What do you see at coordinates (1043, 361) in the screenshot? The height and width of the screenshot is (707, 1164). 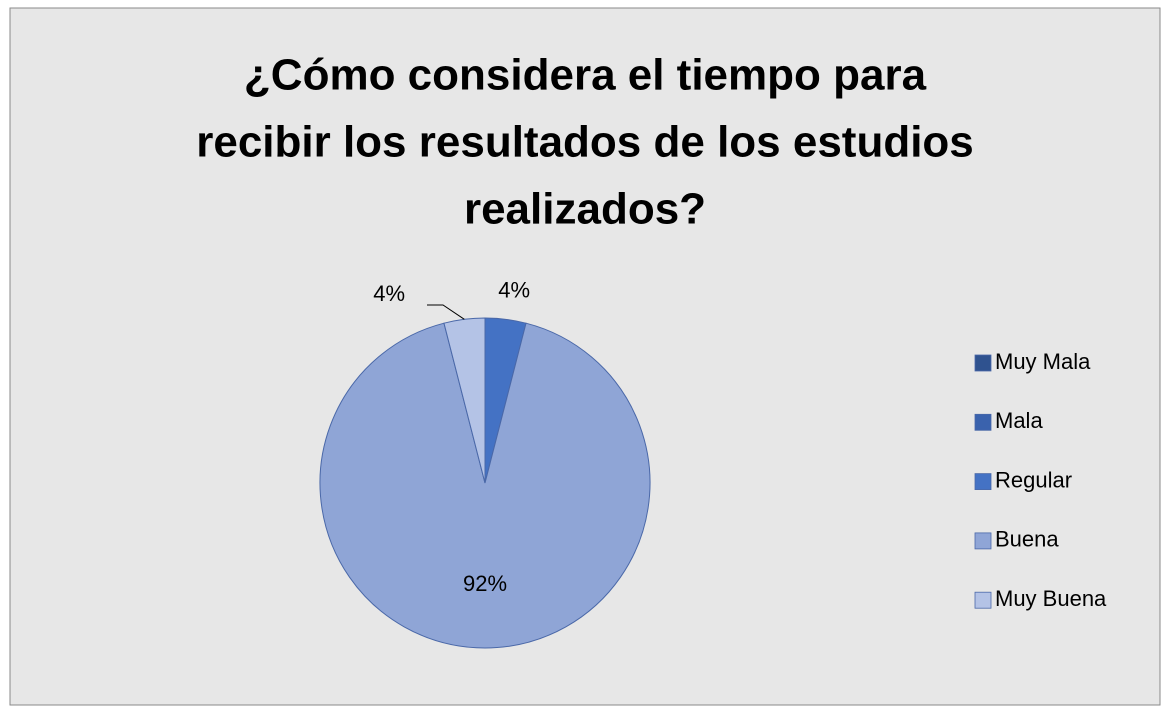 I see `legend-label: Muy Mala` at bounding box center [1043, 361].